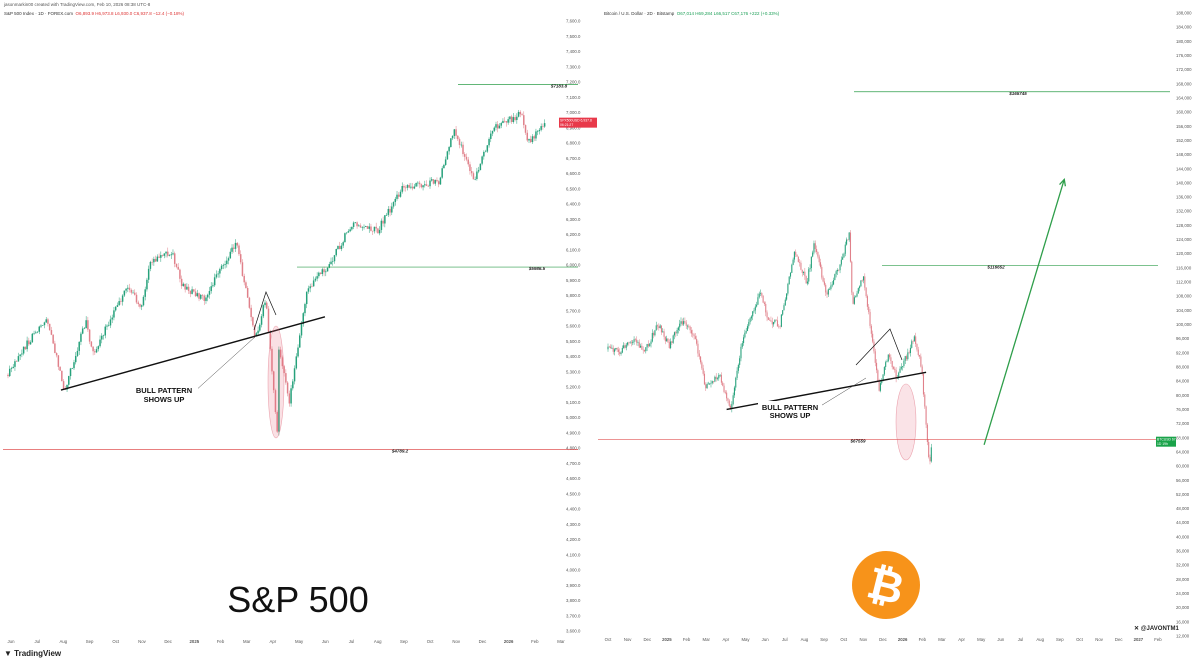  What do you see at coordinates (879, 347) in the screenshot?
I see `btc-pattern-lines` at bounding box center [879, 347].